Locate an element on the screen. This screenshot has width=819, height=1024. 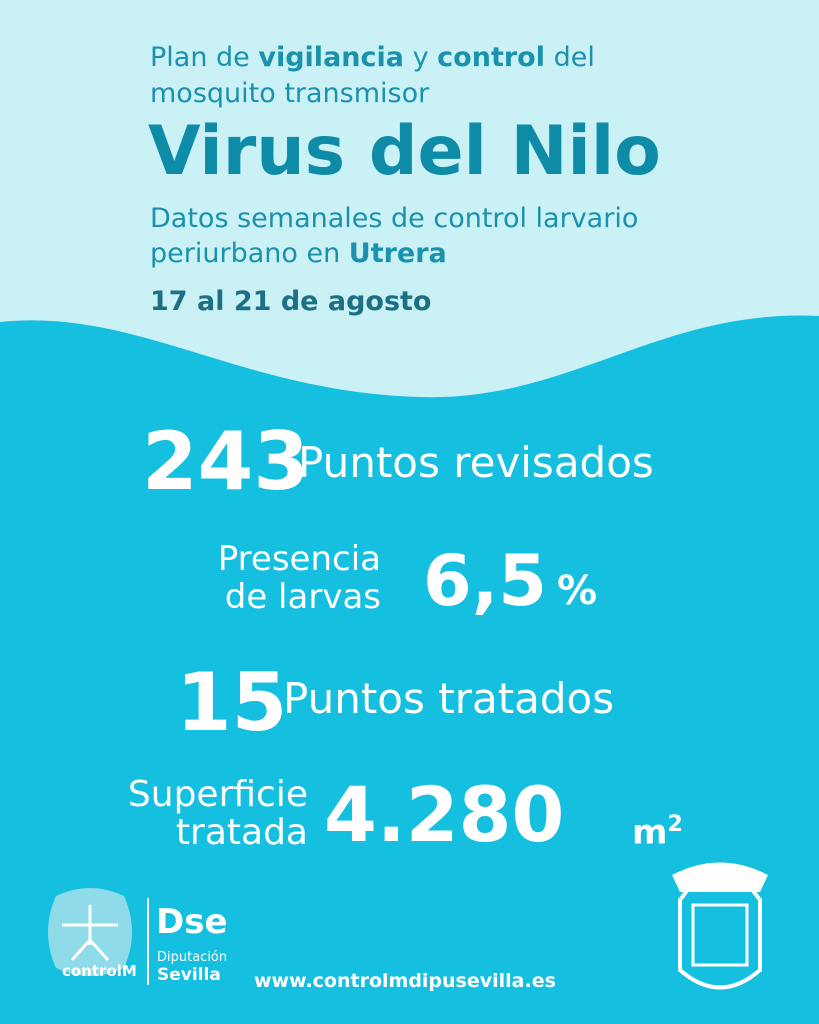
dates: 17 al 21 de agosto is located at coordinates (291, 301).